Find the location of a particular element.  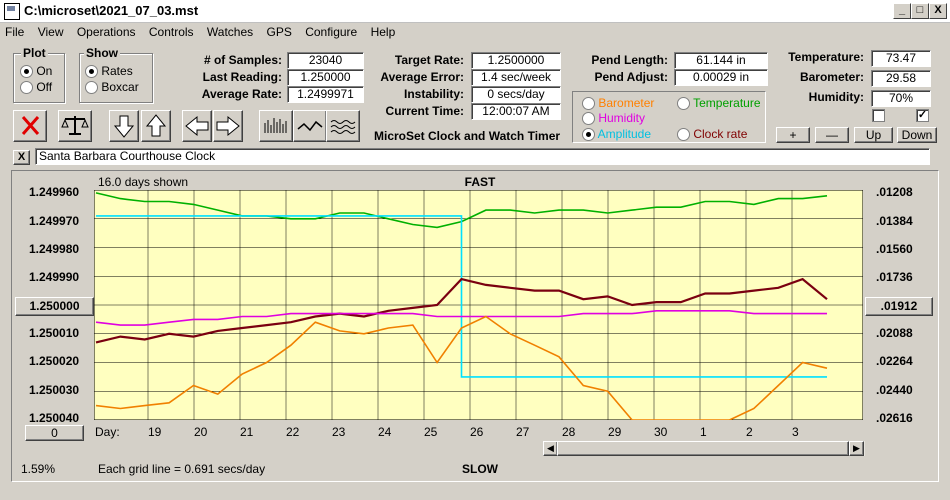

day-axis: 19 20 21 22 23 24 25 26 27 28 29 30 1 2 3 is located at coordinates (478, 432).